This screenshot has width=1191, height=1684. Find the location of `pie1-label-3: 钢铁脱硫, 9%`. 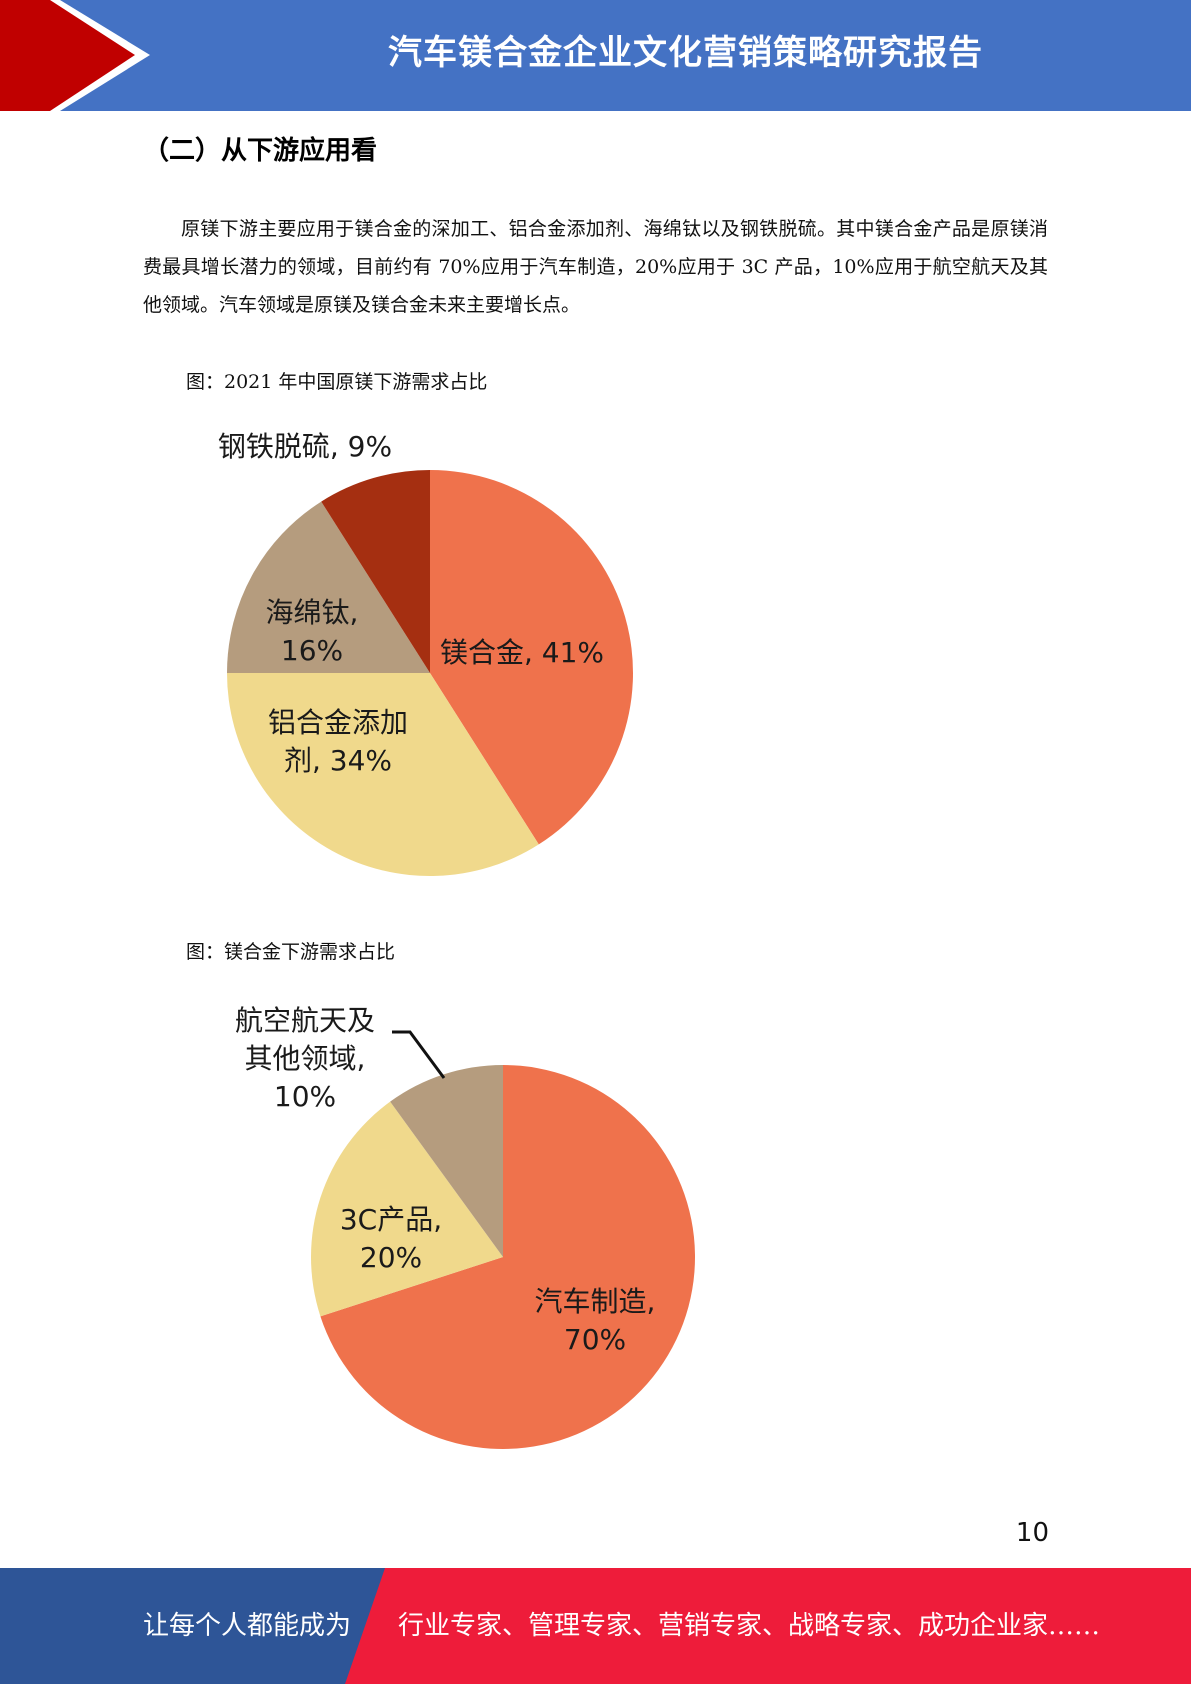

pie1-label-3: 钢铁脱硫, 9% is located at coordinates (305, 446).